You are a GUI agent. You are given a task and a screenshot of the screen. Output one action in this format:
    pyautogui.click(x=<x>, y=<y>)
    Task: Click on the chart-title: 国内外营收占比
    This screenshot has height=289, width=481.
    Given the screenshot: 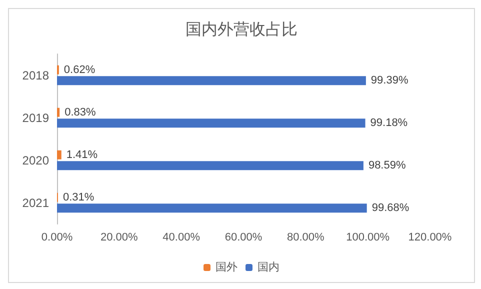 What is the action you would take?
    pyautogui.click(x=242, y=29)
    